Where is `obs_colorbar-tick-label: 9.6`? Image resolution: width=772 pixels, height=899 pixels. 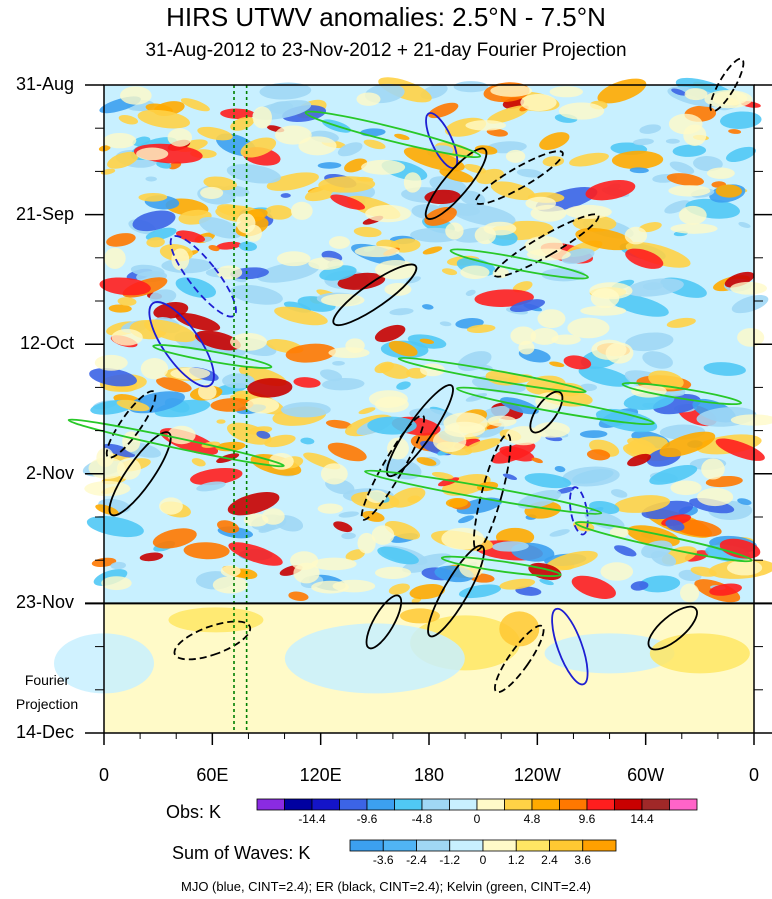
obs_colorbar-tick-label: 9.6 is located at coordinates (587, 819).